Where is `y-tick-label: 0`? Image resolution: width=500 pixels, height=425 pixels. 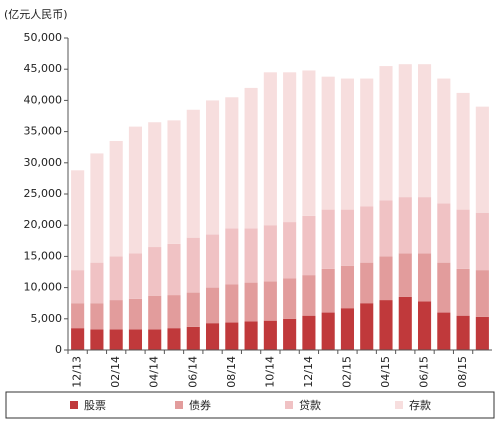
y-tick-label: 0 is located at coordinates (58, 349).